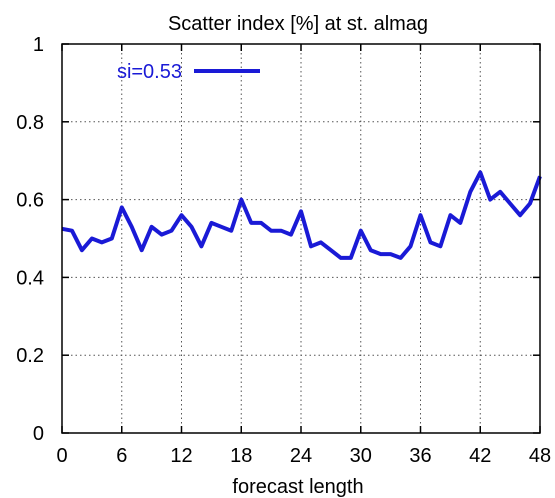  What do you see at coordinates (38, 434) in the screenshot?
I see `y-tick-label: 0` at bounding box center [38, 434].